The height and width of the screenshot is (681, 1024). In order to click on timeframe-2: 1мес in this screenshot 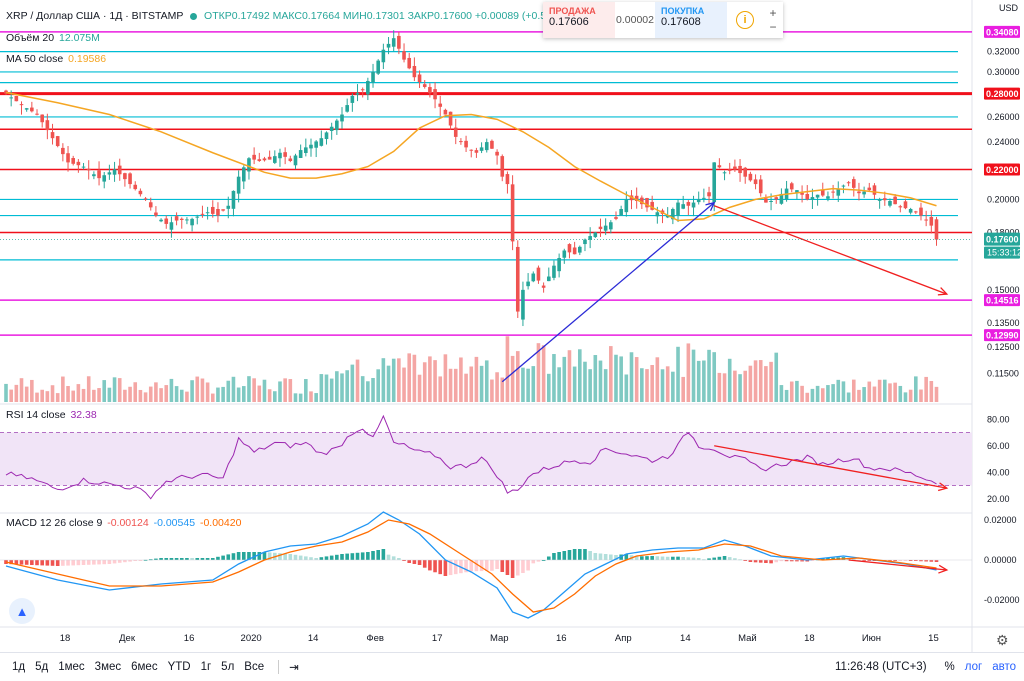, I will do `click(71, 667)`.